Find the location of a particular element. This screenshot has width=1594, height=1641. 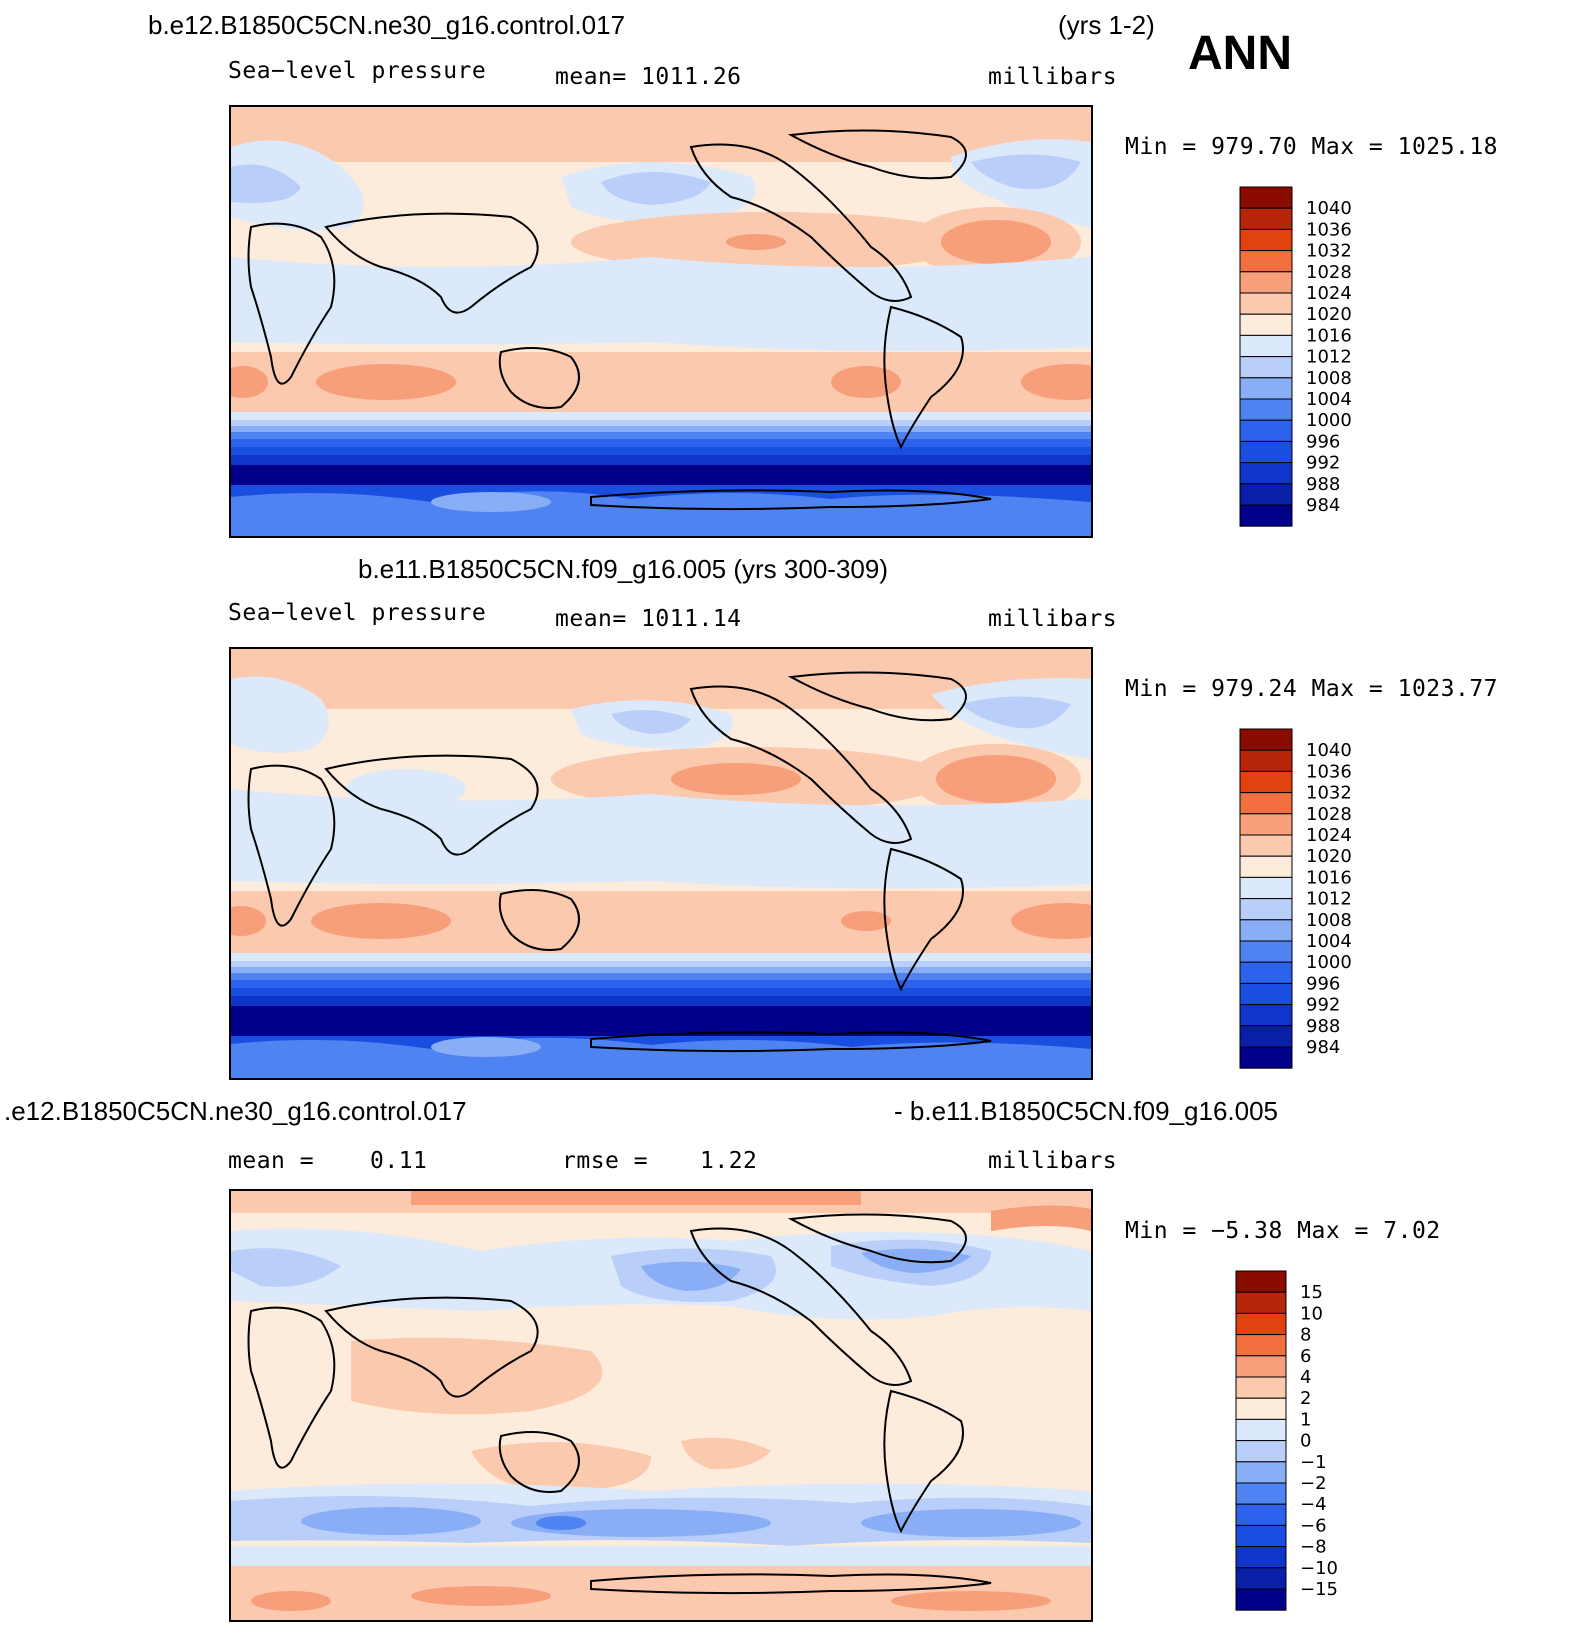

panel1-map-svg is located at coordinates (661, 321).